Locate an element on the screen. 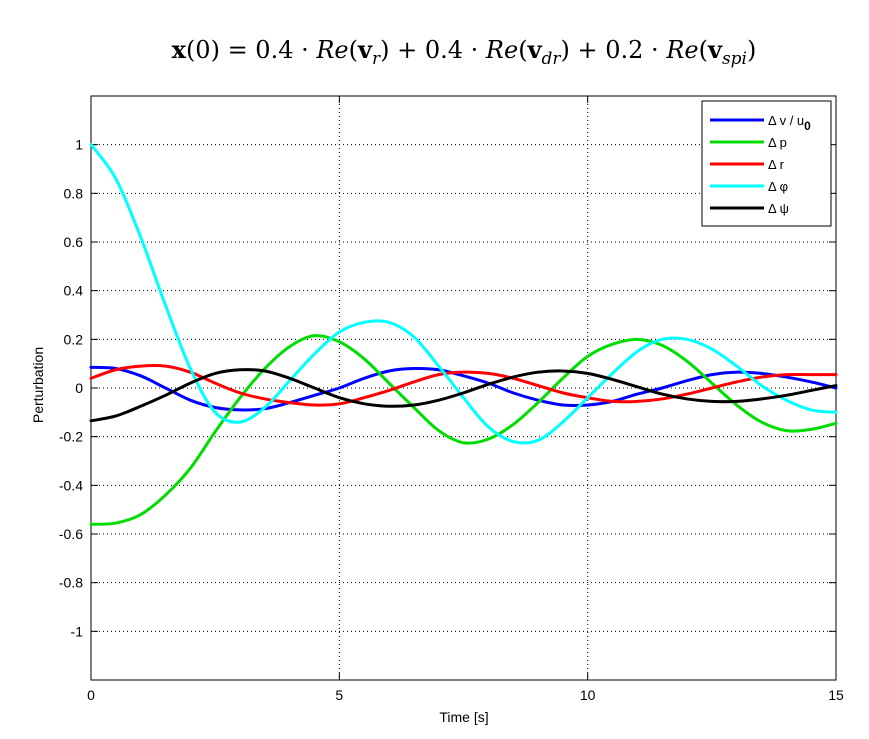 The height and width of the screenshot is (739, 869). x-tick-label: 0 is located at coordinates (91, 695).